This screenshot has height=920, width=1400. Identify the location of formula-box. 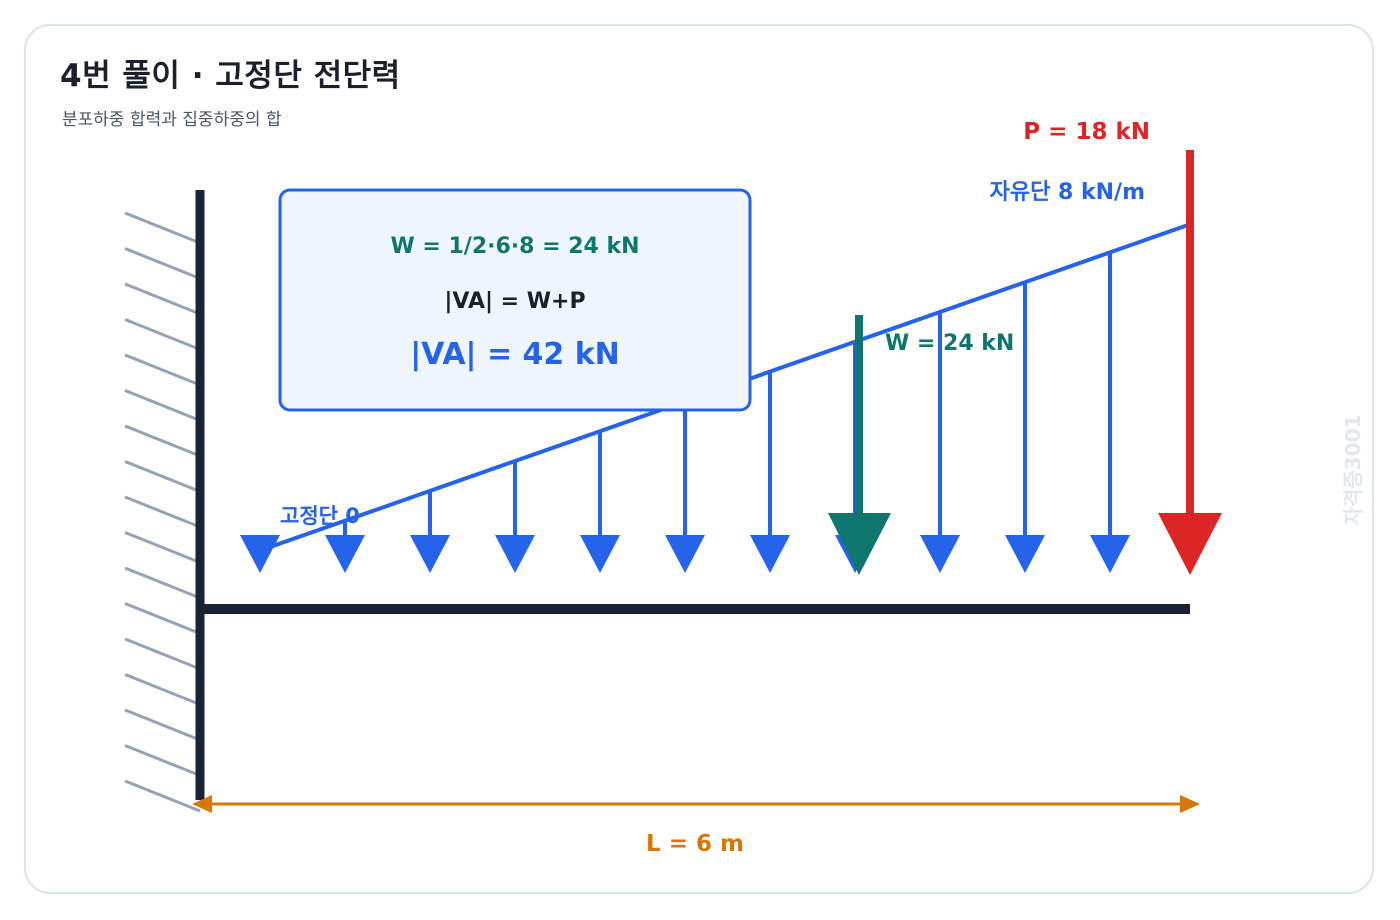
(515, 300).